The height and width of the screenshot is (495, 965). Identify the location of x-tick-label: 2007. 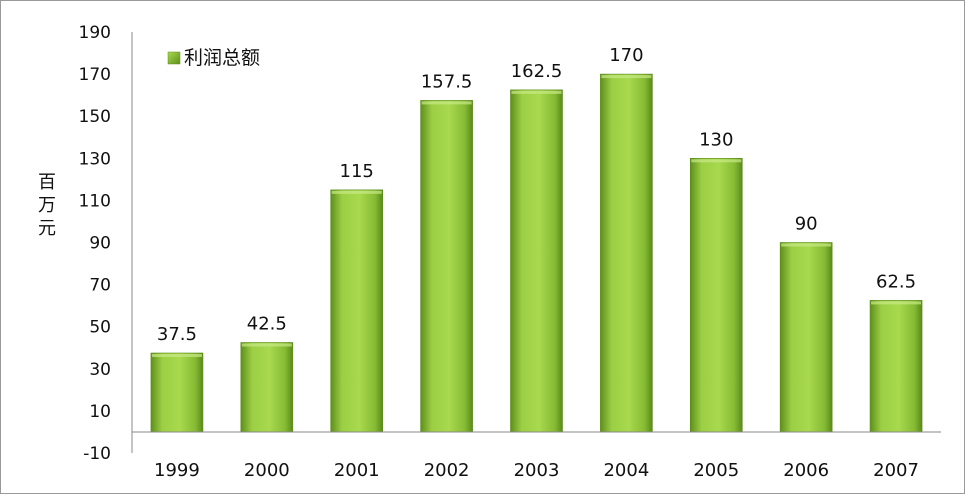
(896, 470).